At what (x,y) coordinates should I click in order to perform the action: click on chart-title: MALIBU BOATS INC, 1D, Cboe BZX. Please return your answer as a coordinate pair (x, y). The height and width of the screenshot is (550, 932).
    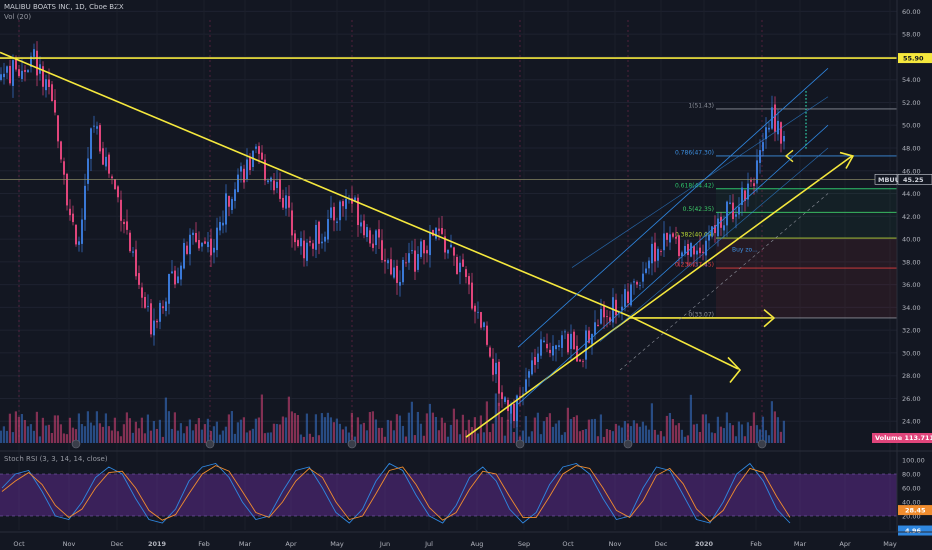
    Looking at the image, I should click on (64, 7).